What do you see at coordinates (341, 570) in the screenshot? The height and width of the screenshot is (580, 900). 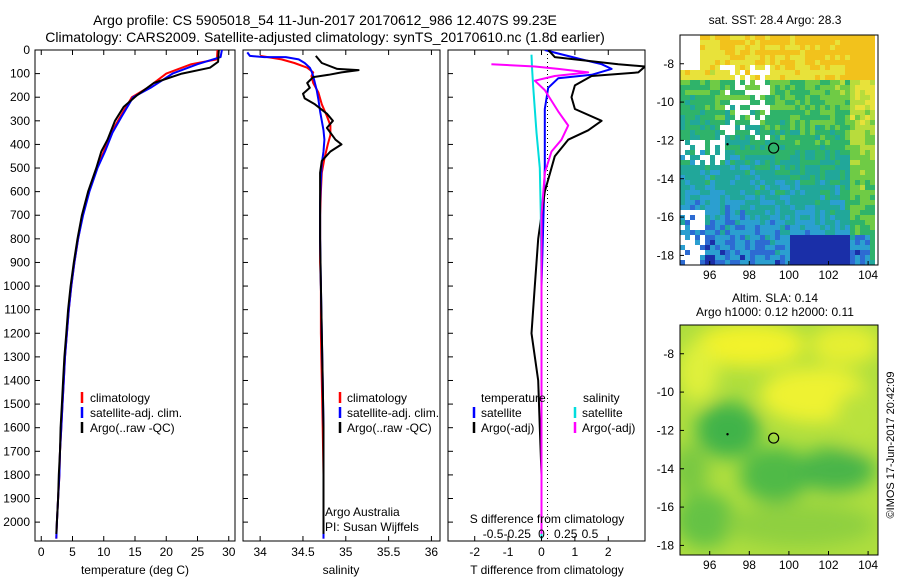 I see `salinity-x-label: salinity` at bounding box center [341, 570].